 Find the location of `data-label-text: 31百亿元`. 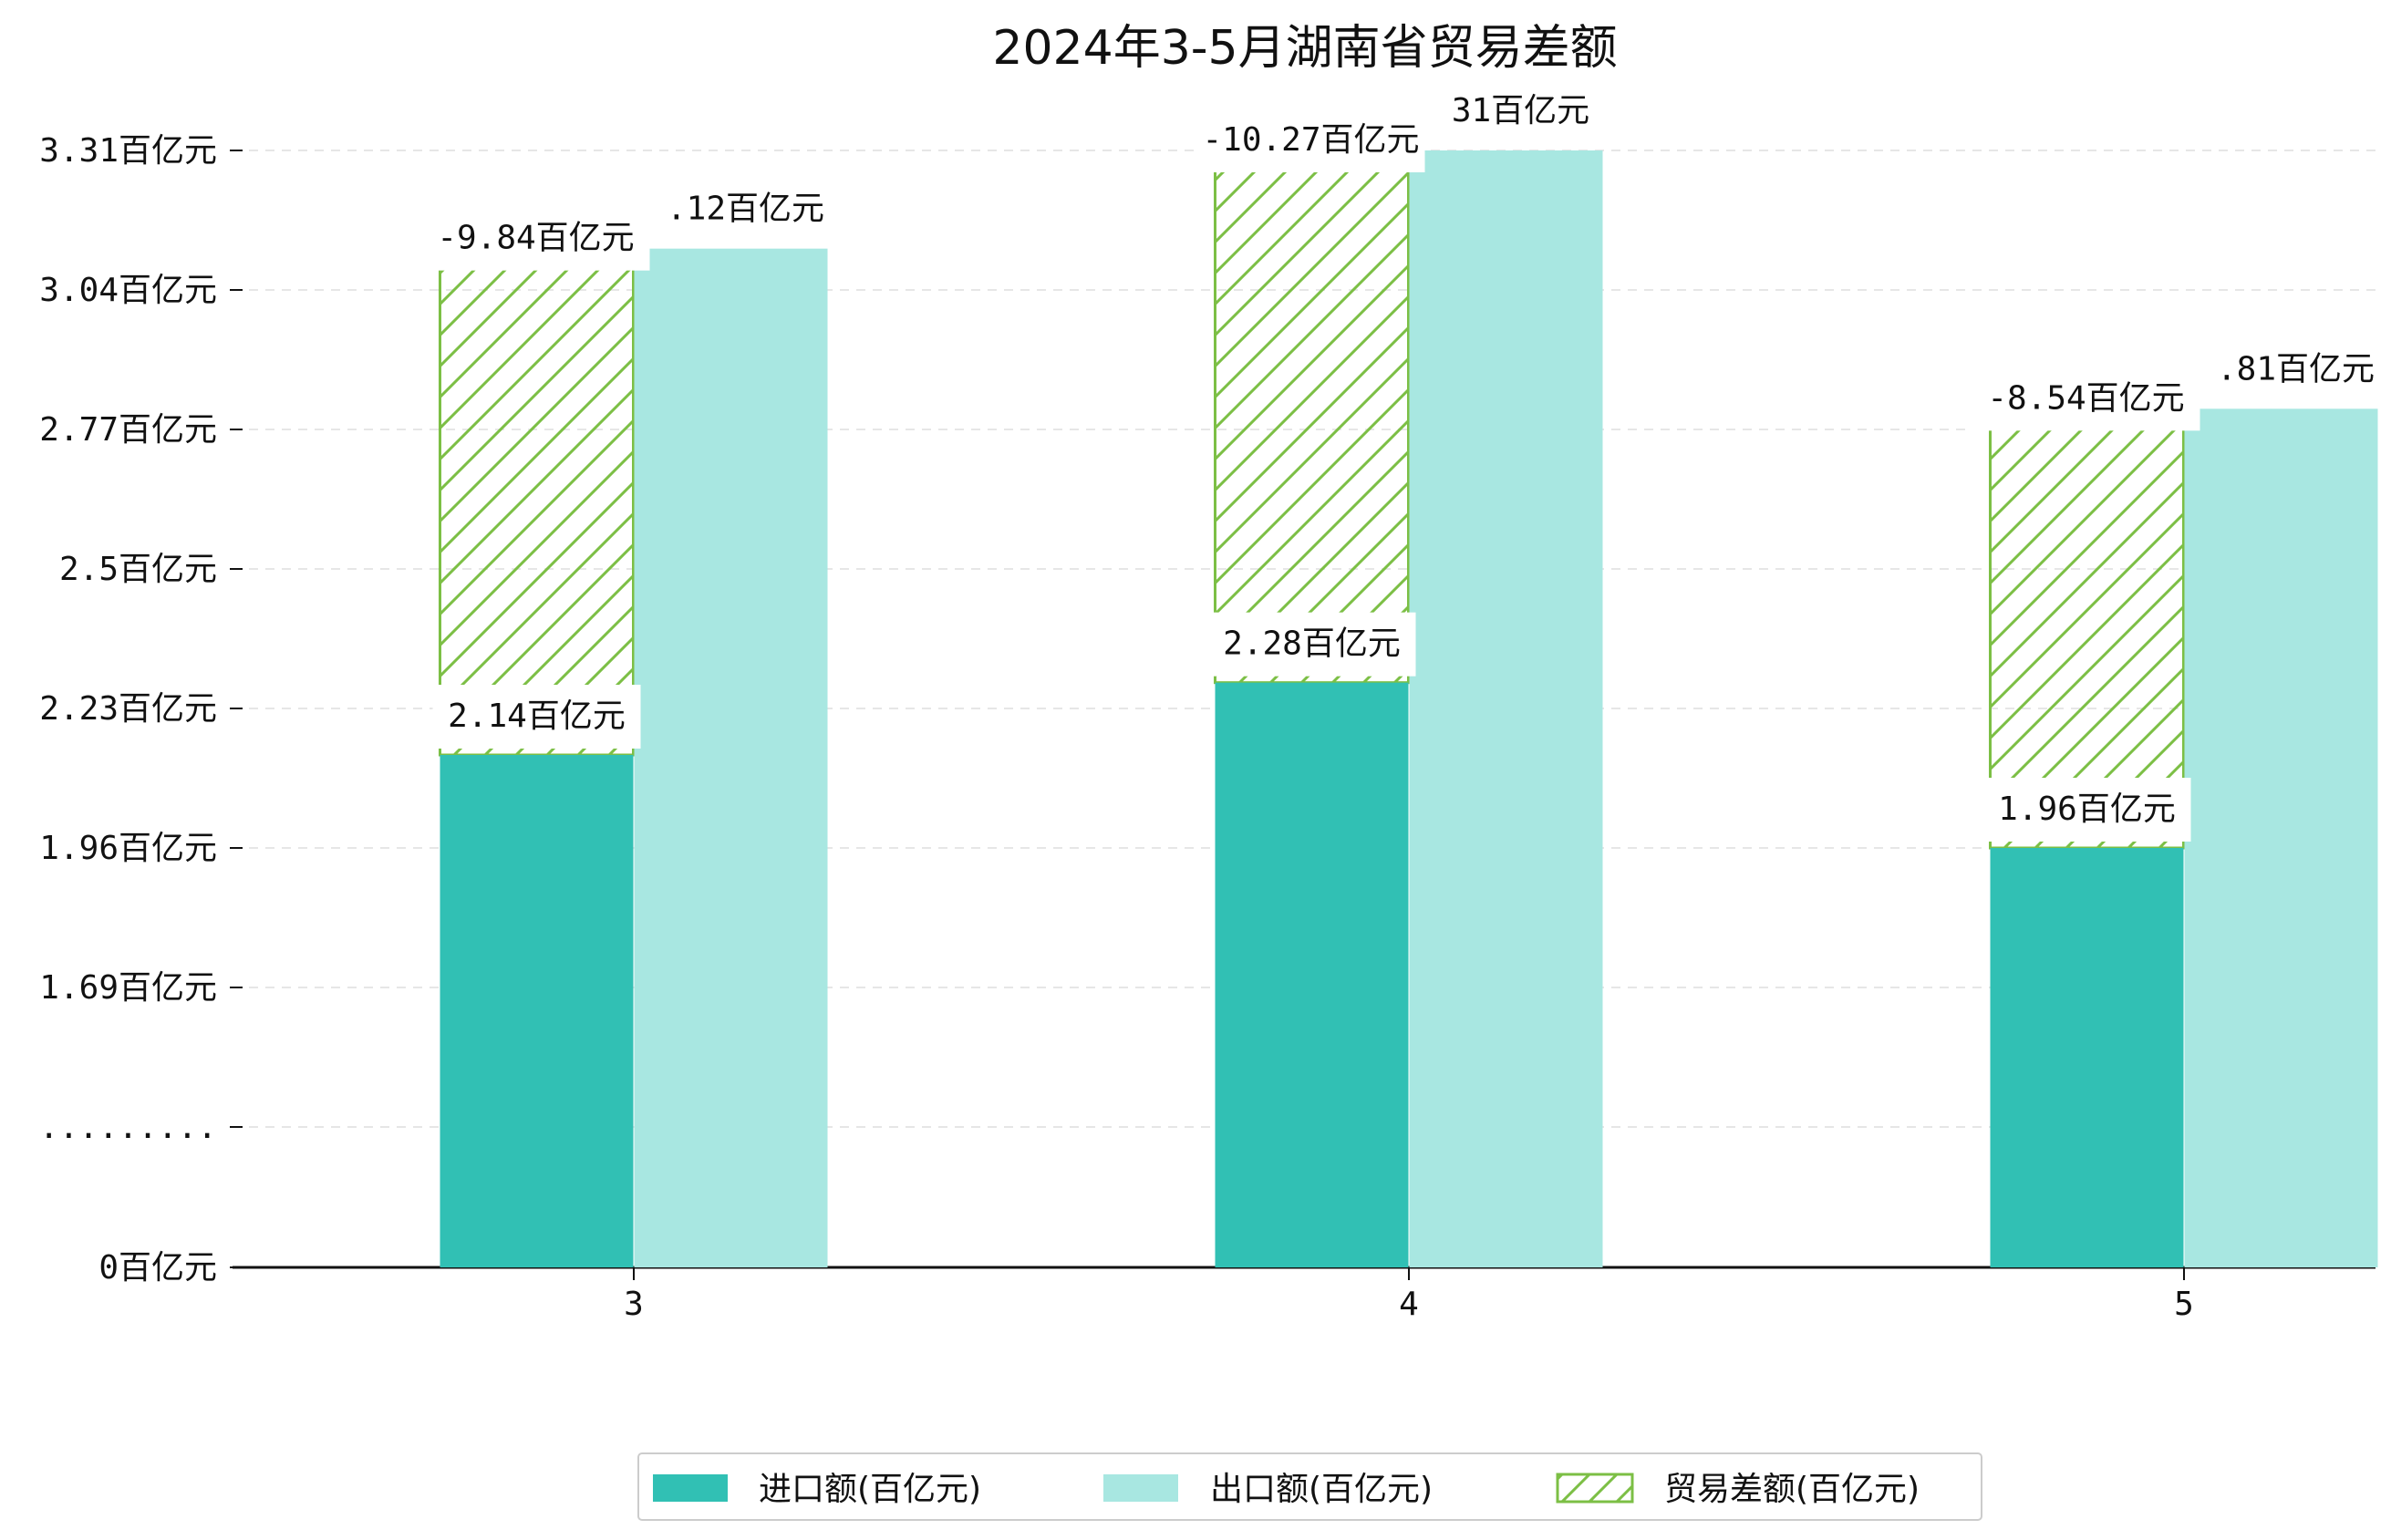

data-label-text: 31百亿元 is located at coordinates (1520, 110).